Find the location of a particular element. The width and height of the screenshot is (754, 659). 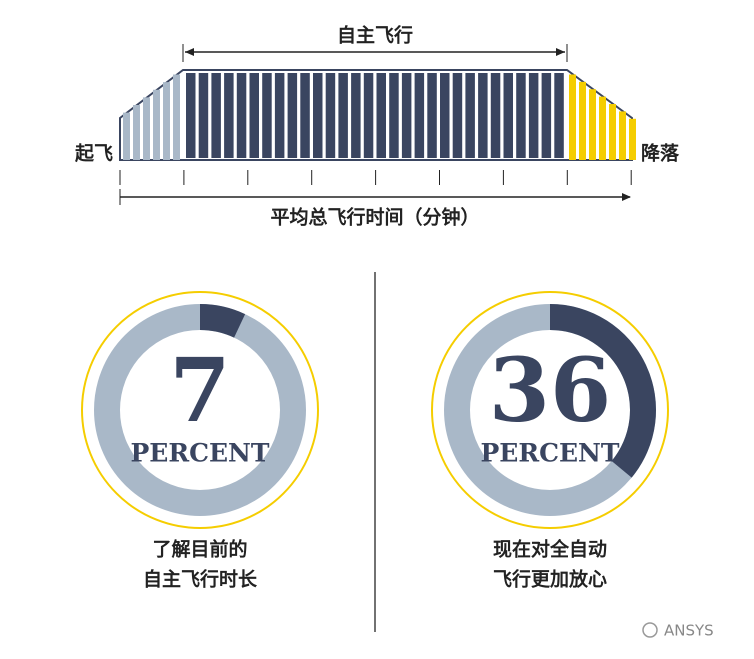

caption: 了解目前的 is located at coordinates (199, 549).